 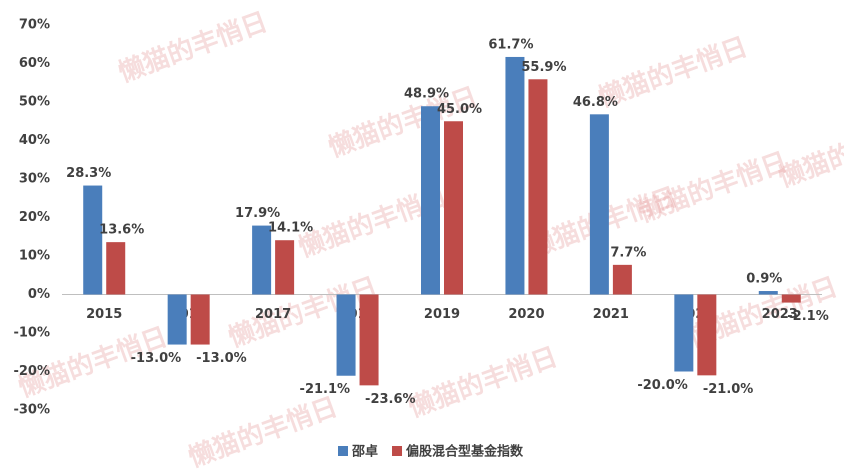 I want to click on value-label: -2.1%, so click(x=807, y=316).